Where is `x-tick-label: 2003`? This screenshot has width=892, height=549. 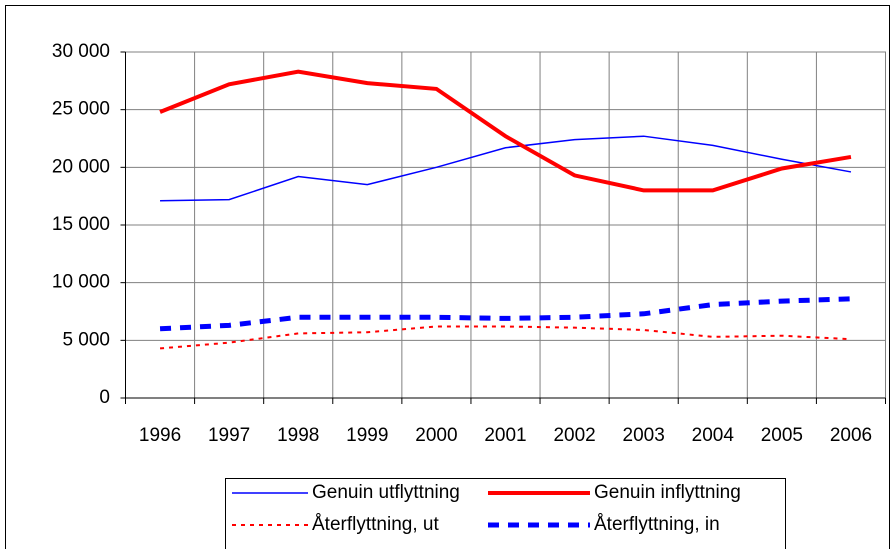 x-tick-label: 2003 is located at coordinates (644, 435).